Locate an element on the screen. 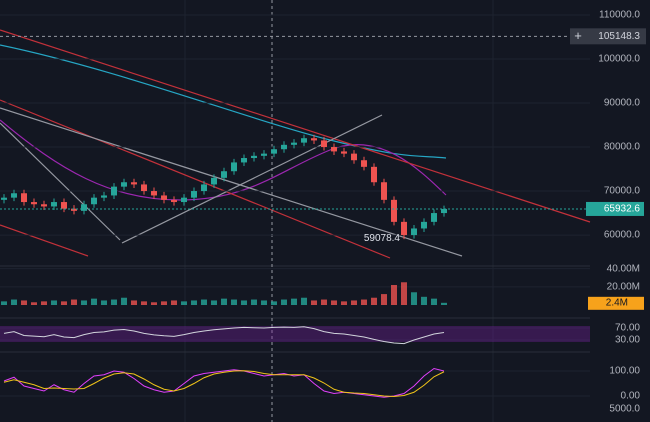 Image resolution: width=650 pixels, height=422 pixels. volume-box is located at coordinates (616, 303).